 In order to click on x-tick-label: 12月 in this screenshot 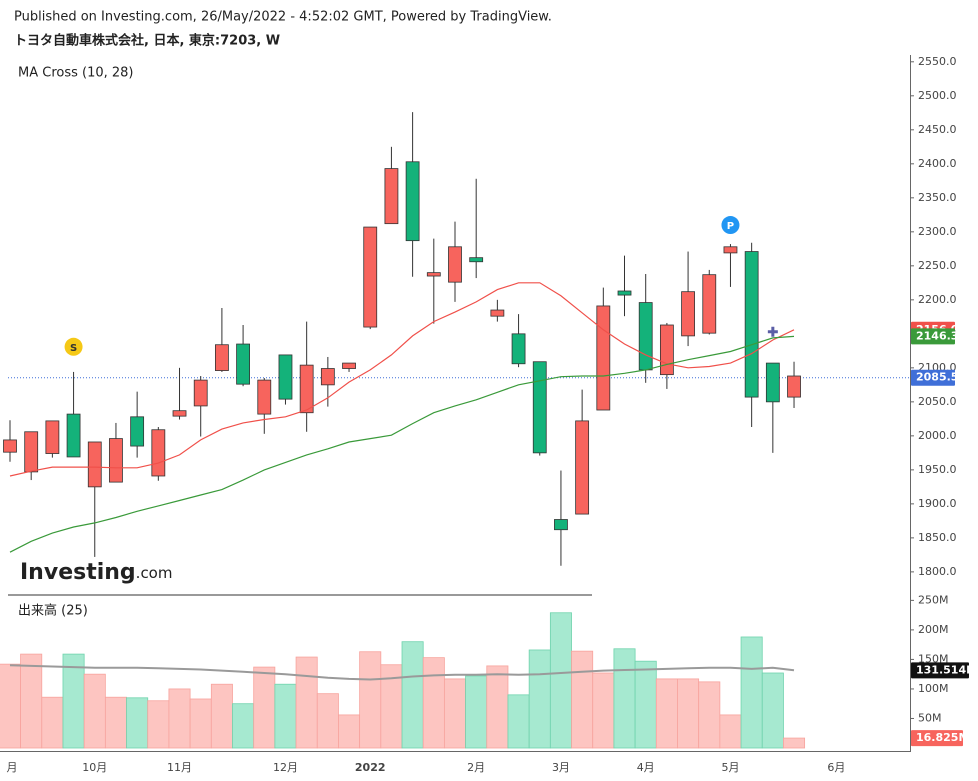, I will do `click(285, 767)`.